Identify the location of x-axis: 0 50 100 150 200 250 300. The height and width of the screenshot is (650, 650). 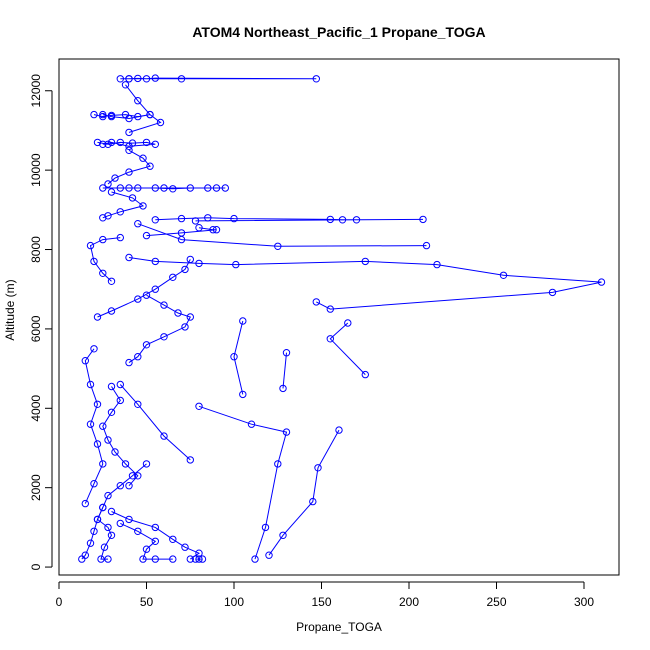
(325, 595).